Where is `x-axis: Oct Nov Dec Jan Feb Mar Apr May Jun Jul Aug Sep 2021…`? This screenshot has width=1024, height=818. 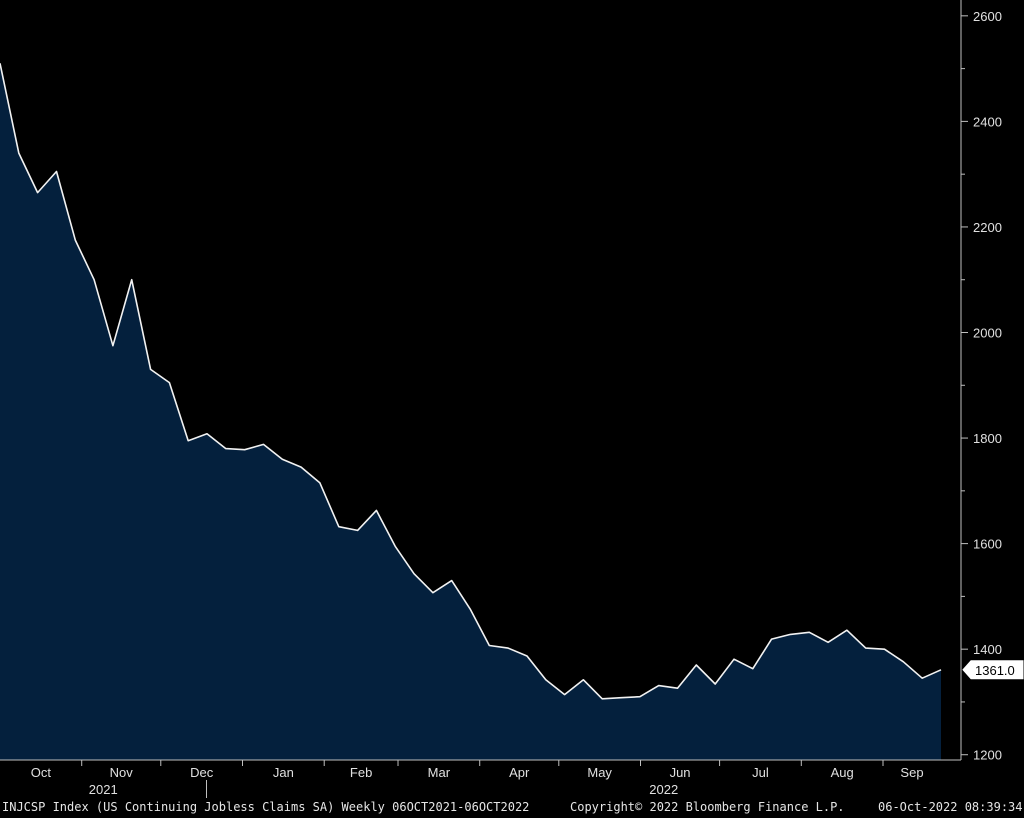 x-axis: Oct Nov Dec Jan Feb Mar Apr May Jun Jul Aug Sep 2021… is located at coordinates (480, 778).